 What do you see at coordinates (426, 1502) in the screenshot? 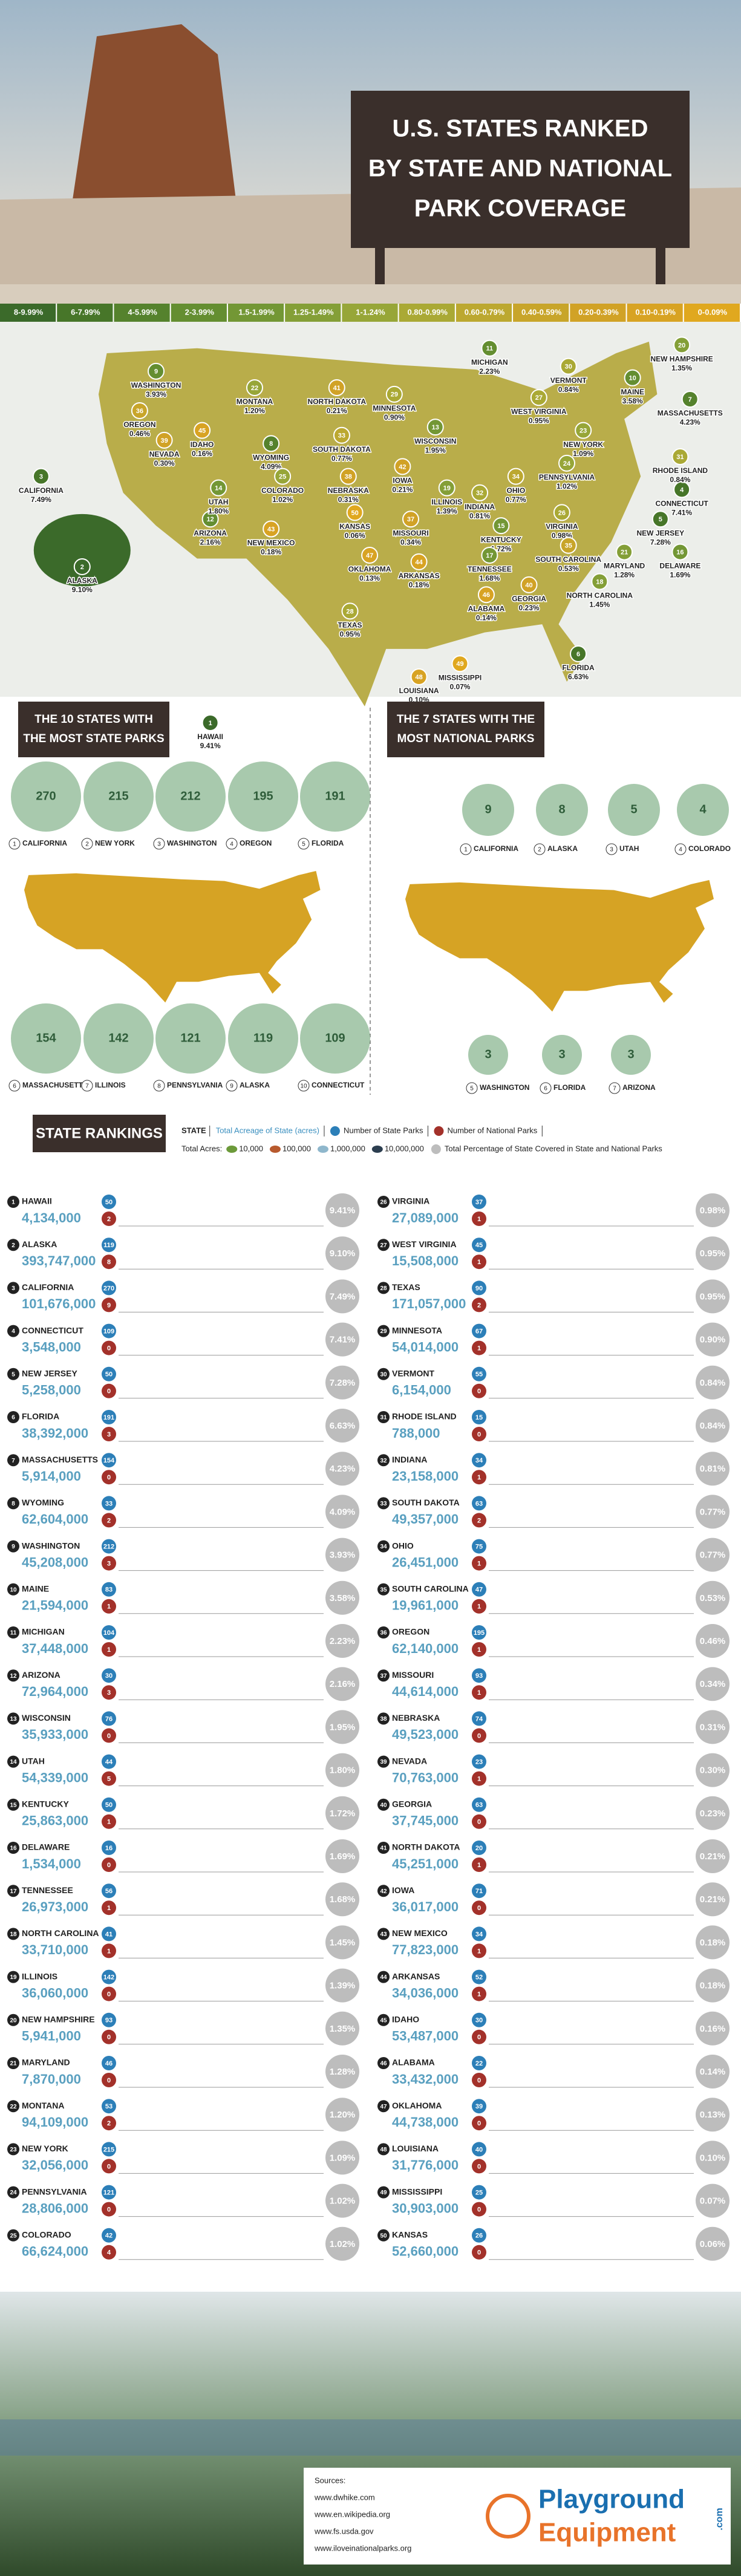
I see `state-name: SOUTH DAKOTA` at bounding box center [426, 1502].